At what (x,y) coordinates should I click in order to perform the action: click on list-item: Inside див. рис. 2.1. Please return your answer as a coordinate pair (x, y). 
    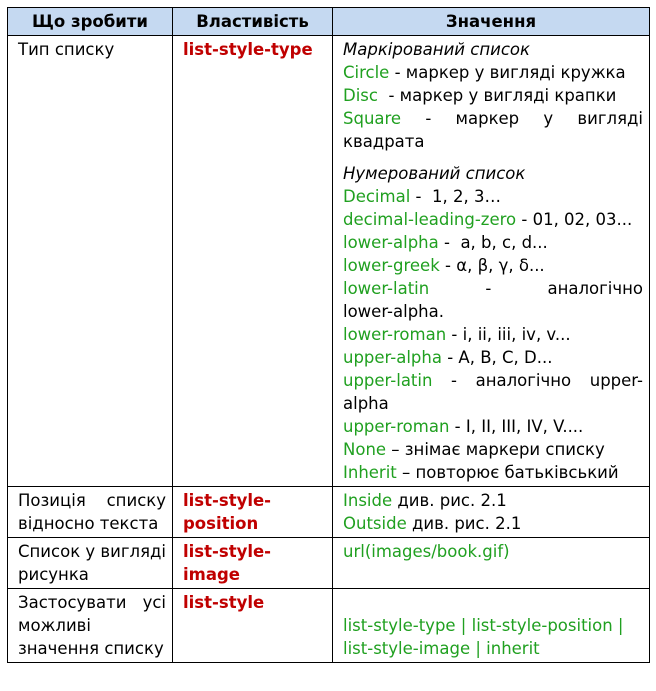
    Looking at the image, I should click on (425, 500).